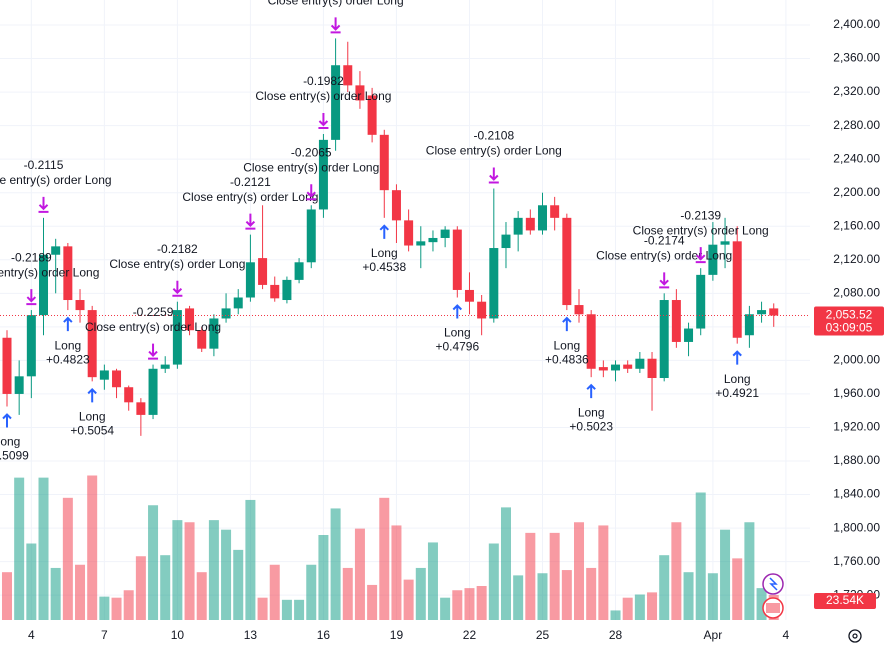 The image size is (891, 647). Describe the element at coordinates (812, 608) in the screenshot. I see `toolbar-icons` at that location.